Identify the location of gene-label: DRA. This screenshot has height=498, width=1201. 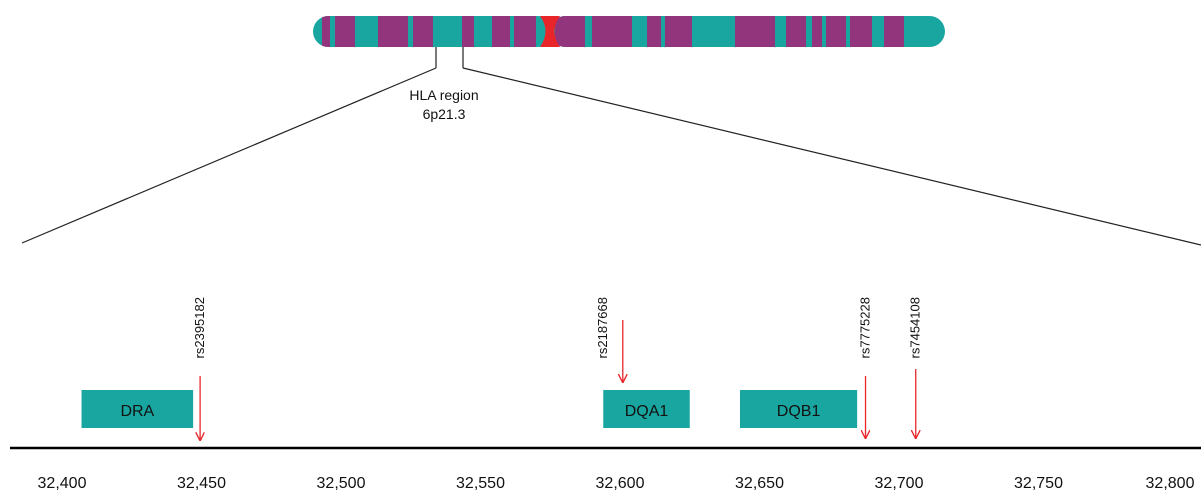
(137, 411).